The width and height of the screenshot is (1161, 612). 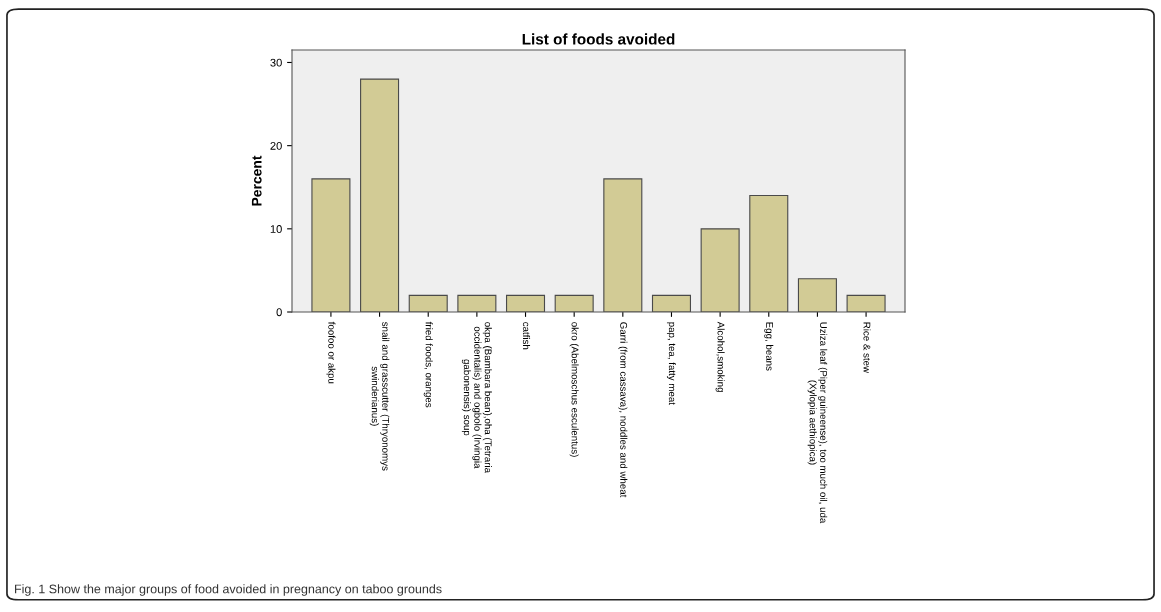 I want to click on y-tick-label: 0, so click(x=279, y=312).